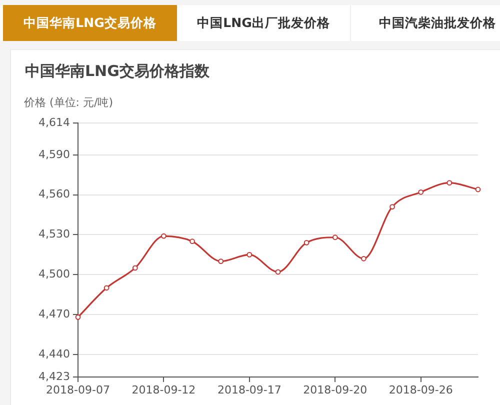  What do you see at coordinates (335, 389) in the screenshot?
I see `x-tick-label: 2018-09-20` at bounding box center [335, 389].